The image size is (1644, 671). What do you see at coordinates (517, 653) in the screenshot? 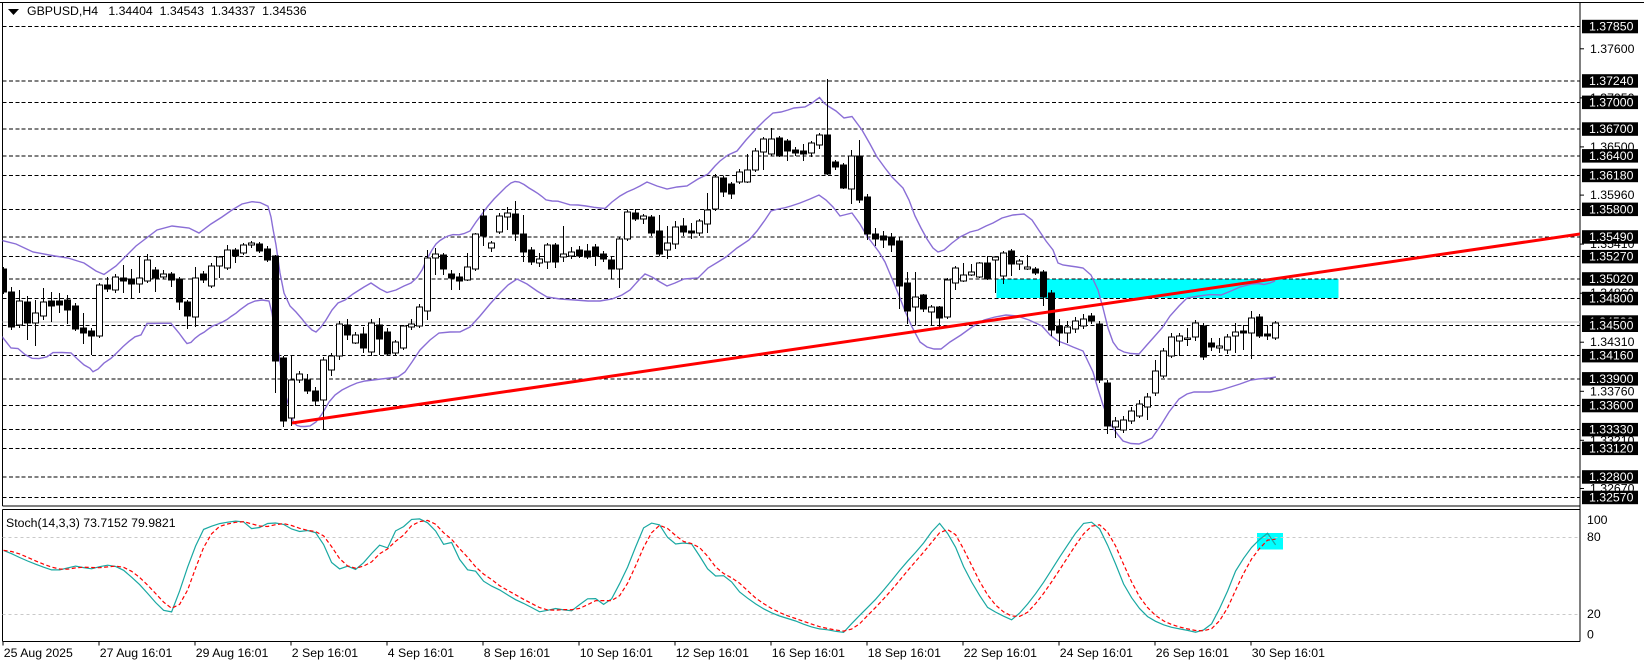
I see `svg-text: 8 Sep 16:01` at bounding box center [517, 653].